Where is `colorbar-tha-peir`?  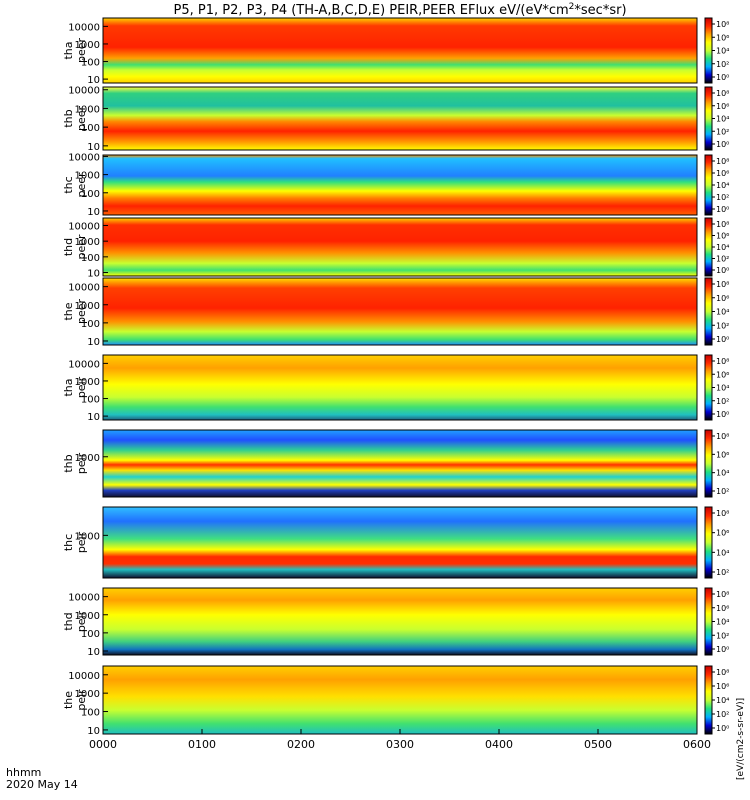 colorbar-tha-peir is located at coordinates (708, 387).